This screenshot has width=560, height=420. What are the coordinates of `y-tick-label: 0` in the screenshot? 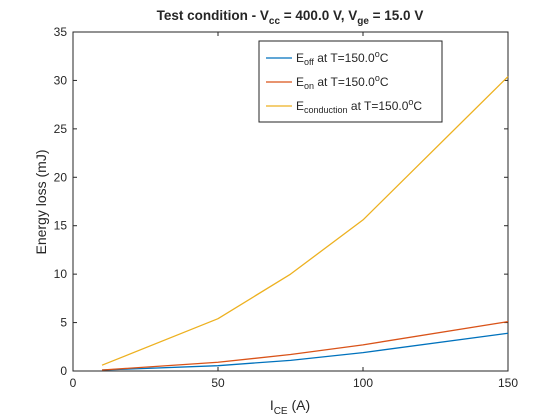 It's located at (63, 371).